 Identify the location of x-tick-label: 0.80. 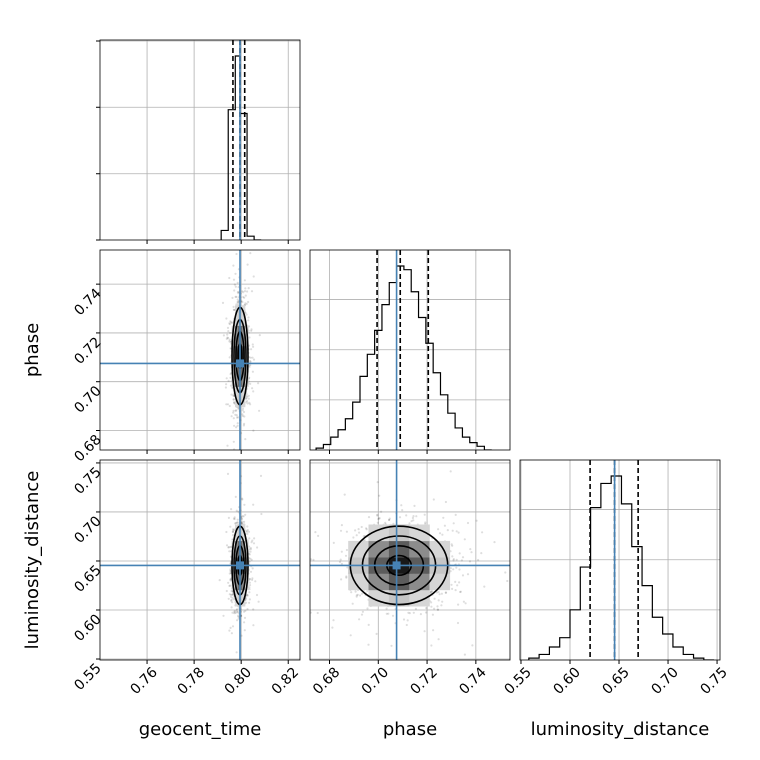
(238, 680).